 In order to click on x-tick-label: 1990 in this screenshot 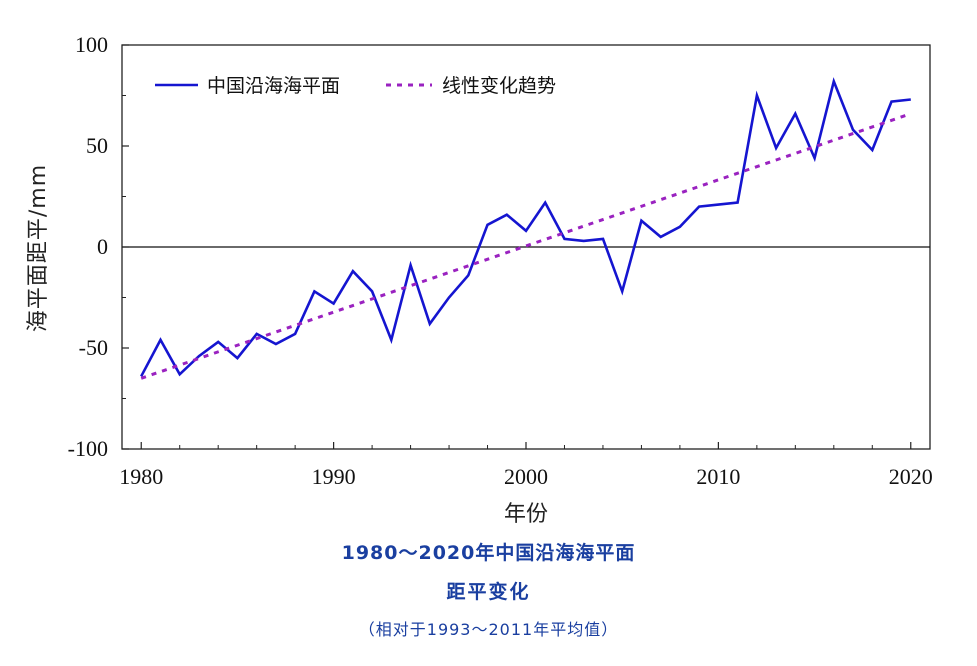, I will do `click(334, 476)`.